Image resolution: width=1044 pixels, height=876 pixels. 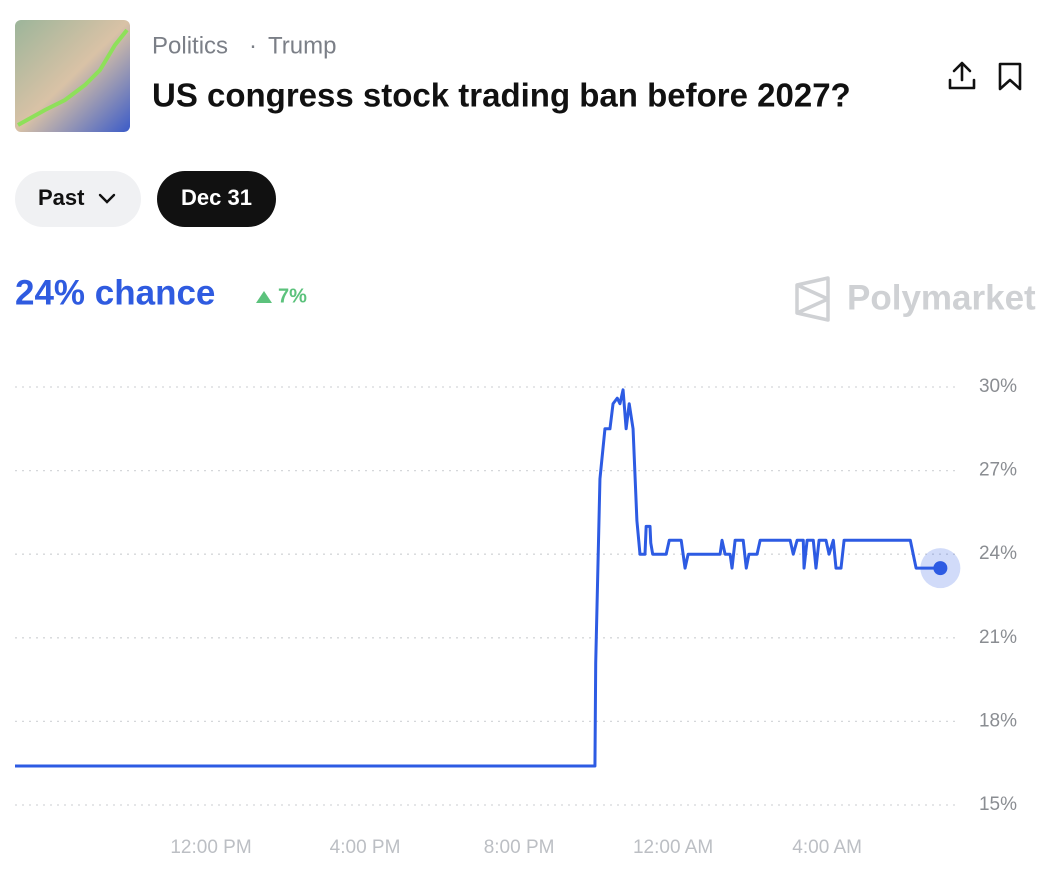 I want to click on range-button: Past, so click(x=78, y=199).